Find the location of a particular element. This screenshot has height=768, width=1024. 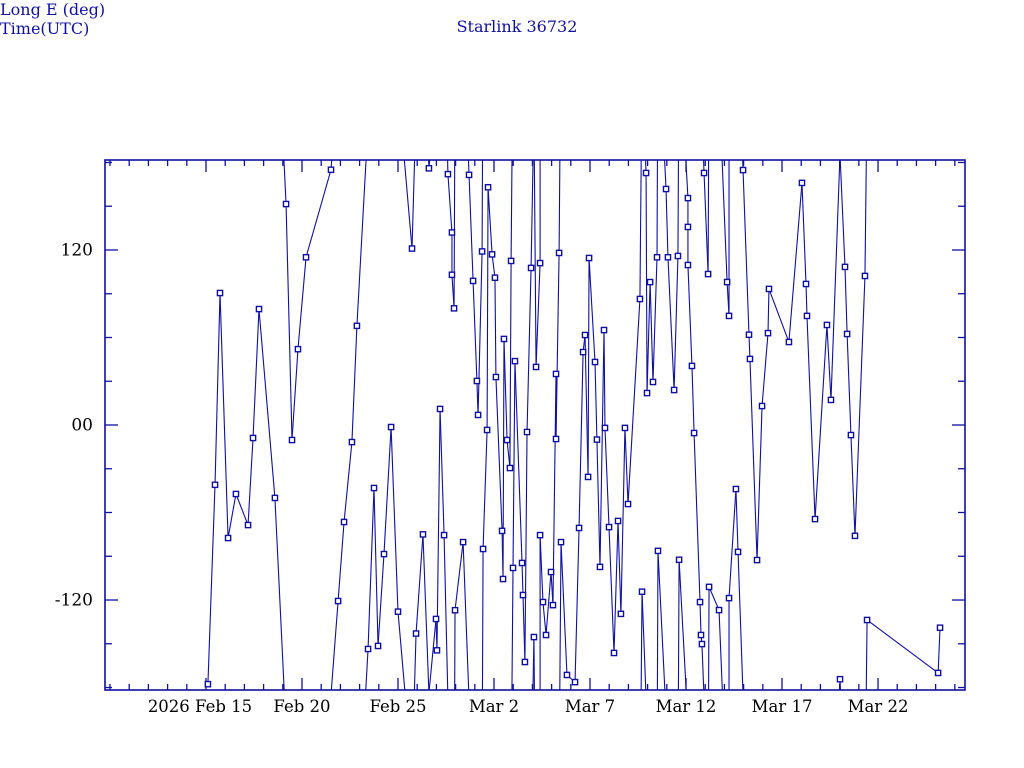

svg-text: Feb 25 is located at coordinates (397, 706).